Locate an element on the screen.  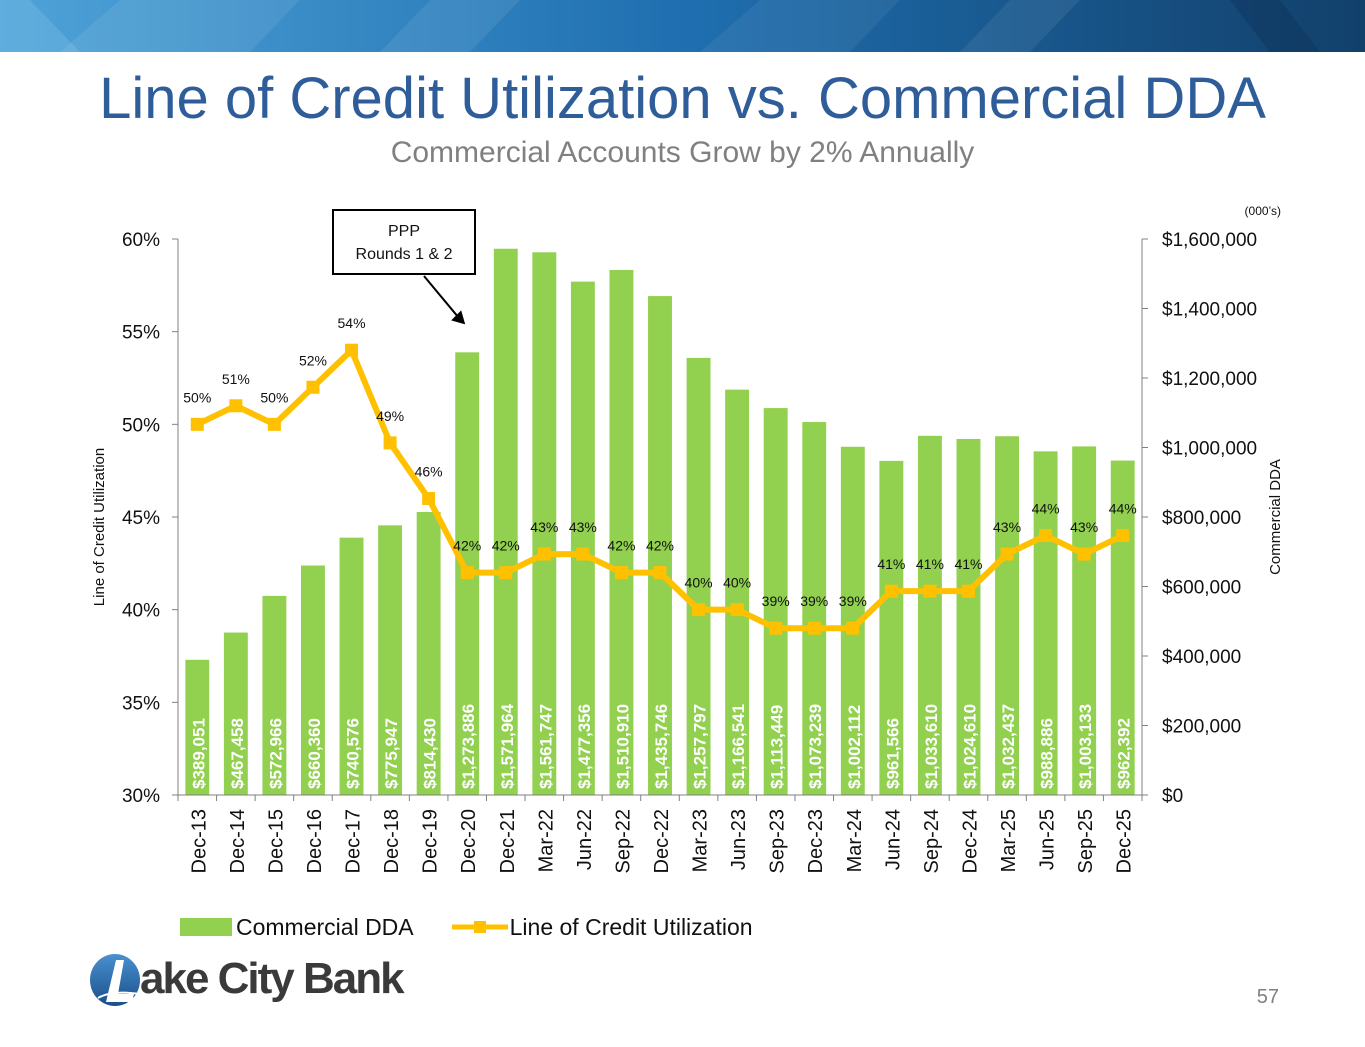
legend-swatch-line is located at coordinates (479, 927).